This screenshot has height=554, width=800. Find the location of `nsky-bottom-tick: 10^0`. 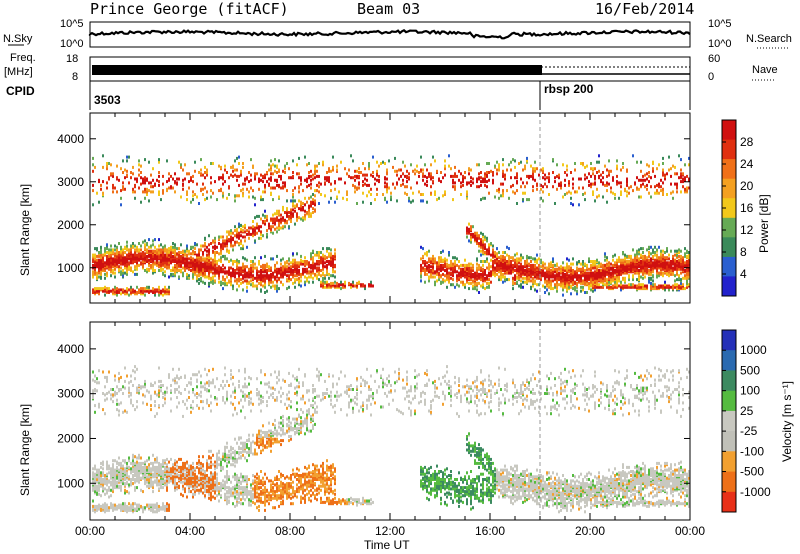

nsky-bottom-tick: 10^0 is located at coordinates (72, 44).